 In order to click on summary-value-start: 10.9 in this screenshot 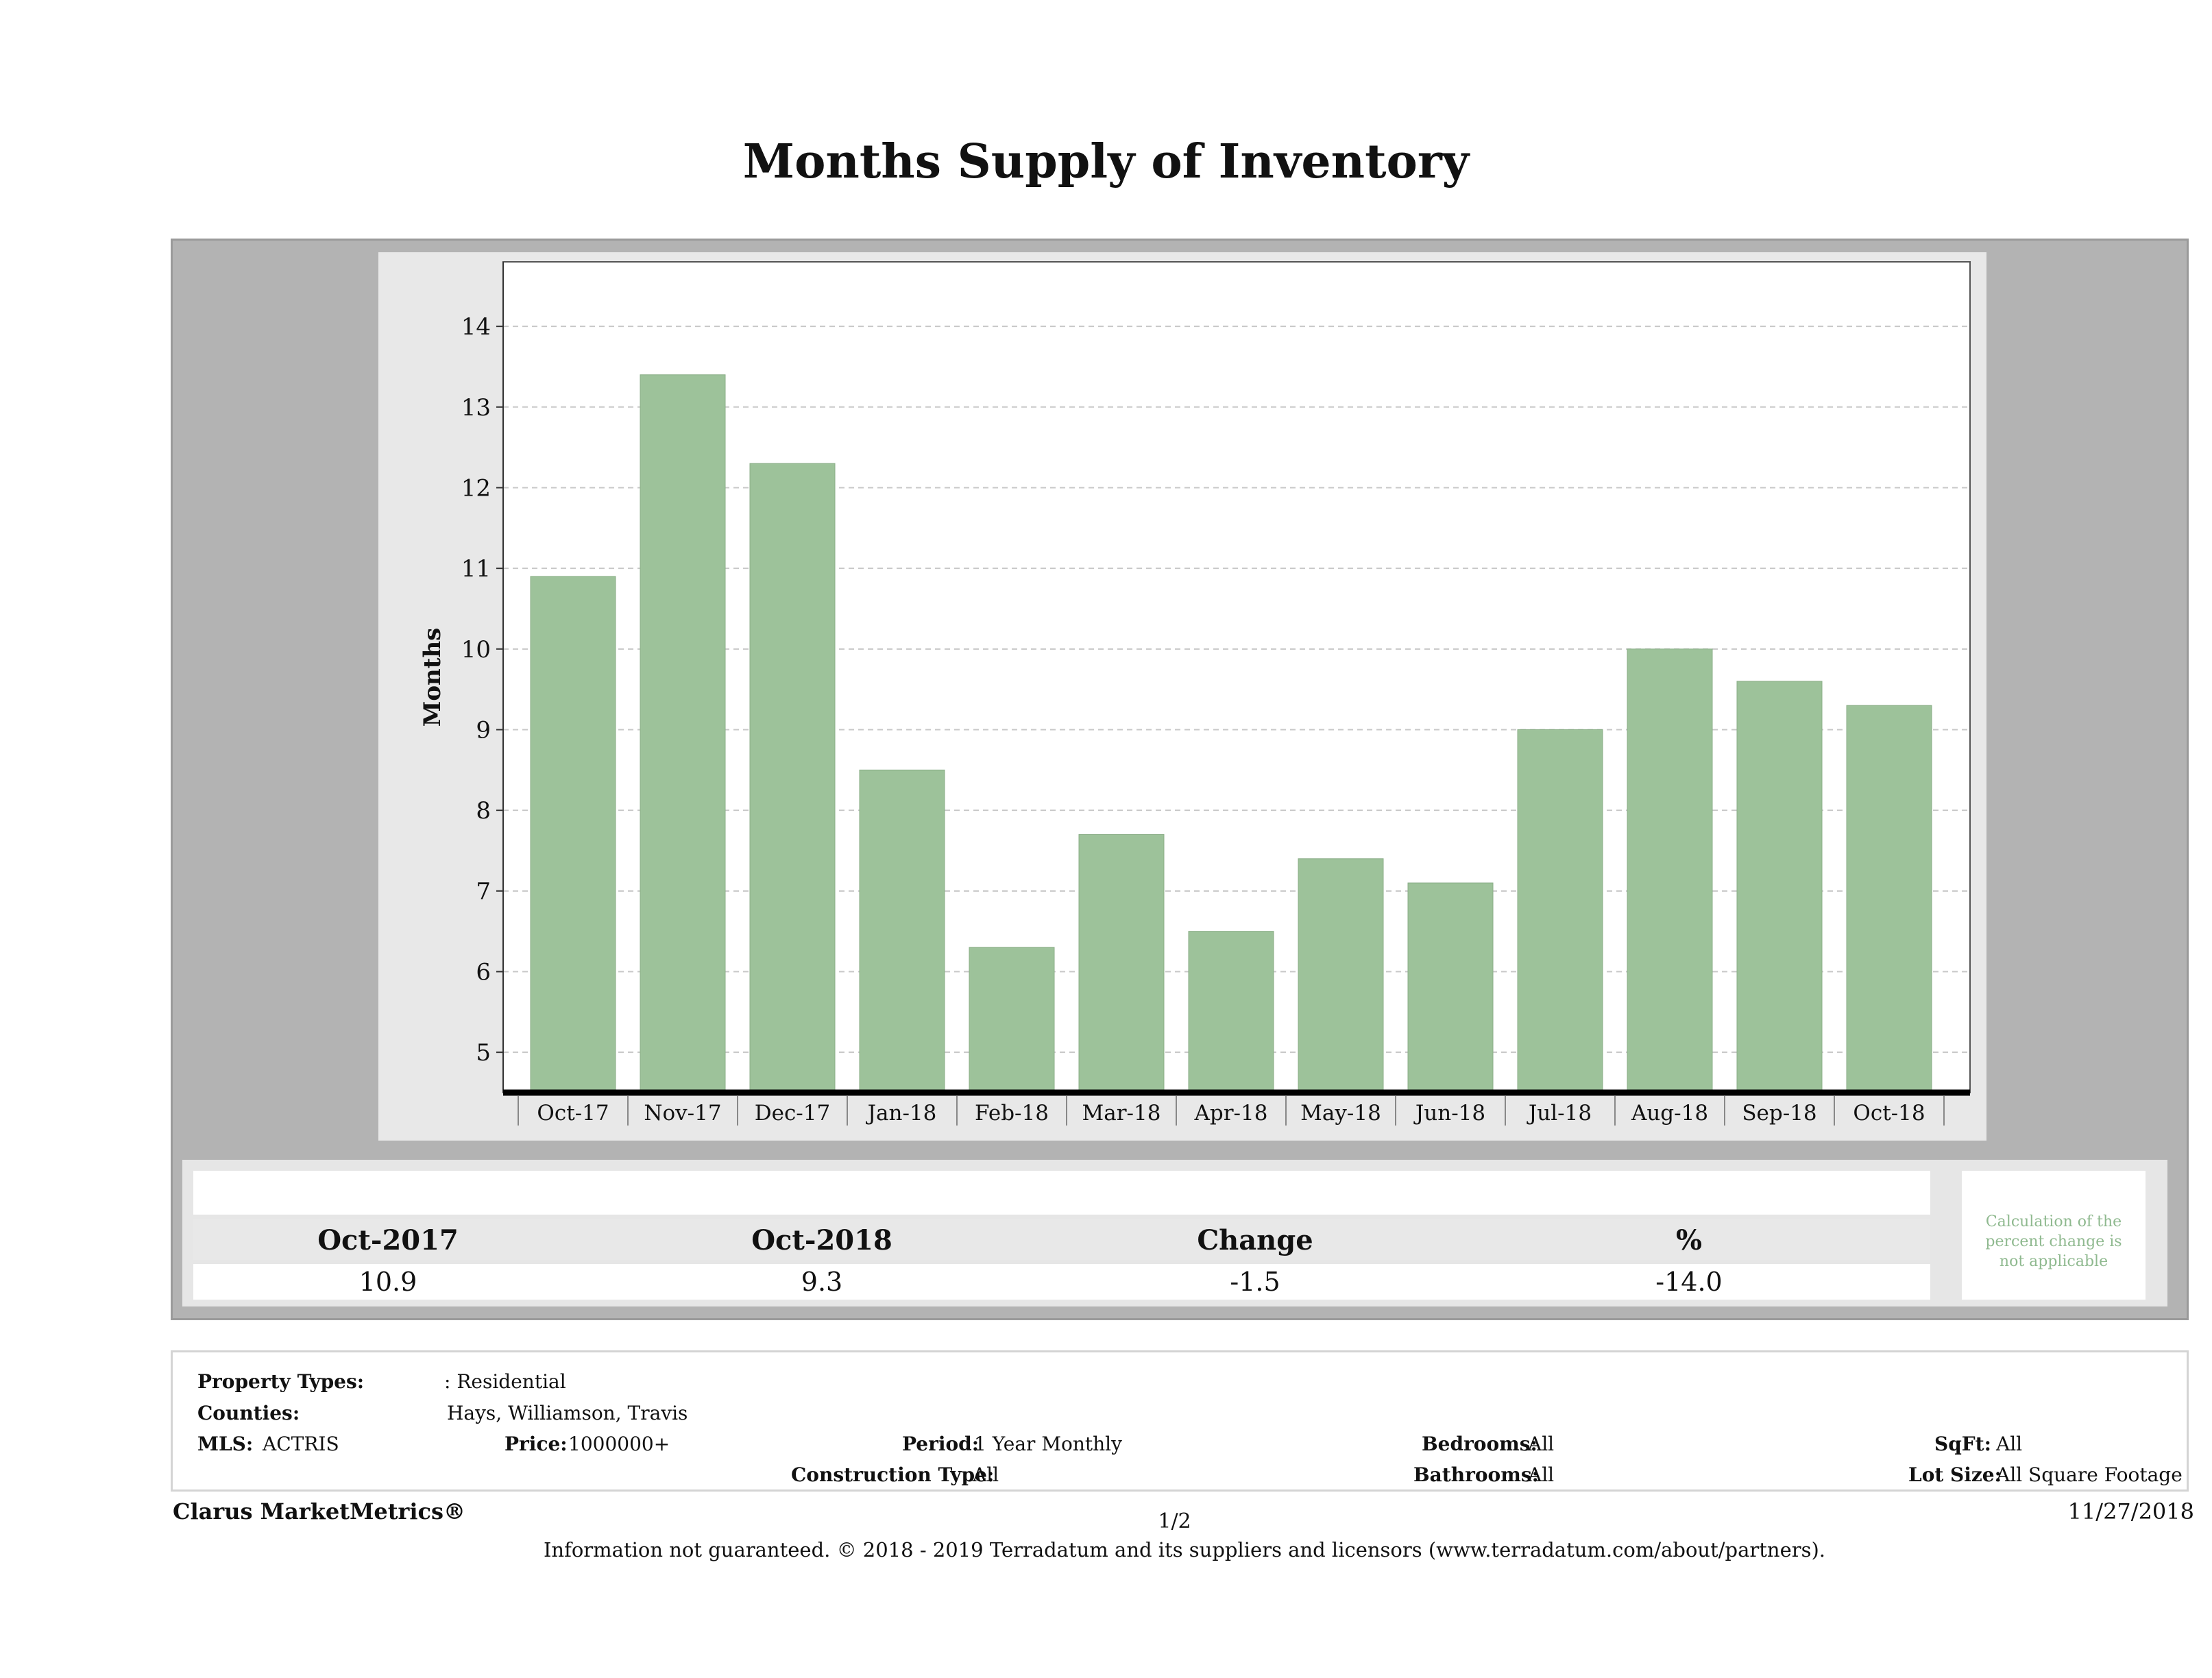, I will do `click(387, 1282)`.